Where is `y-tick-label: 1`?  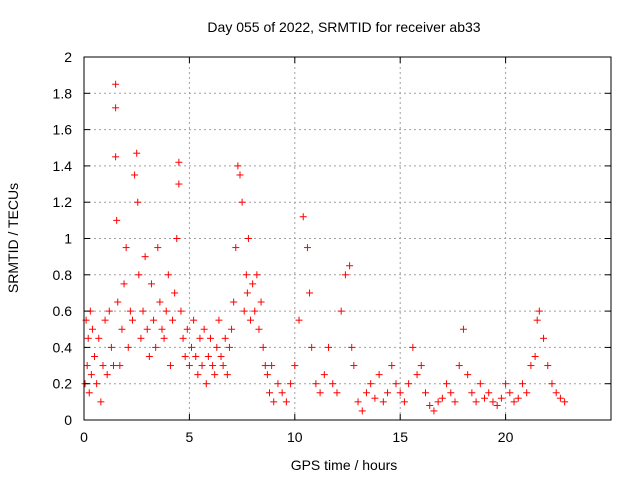 y-tick-label: 1 is located at coordinates (68, 239).